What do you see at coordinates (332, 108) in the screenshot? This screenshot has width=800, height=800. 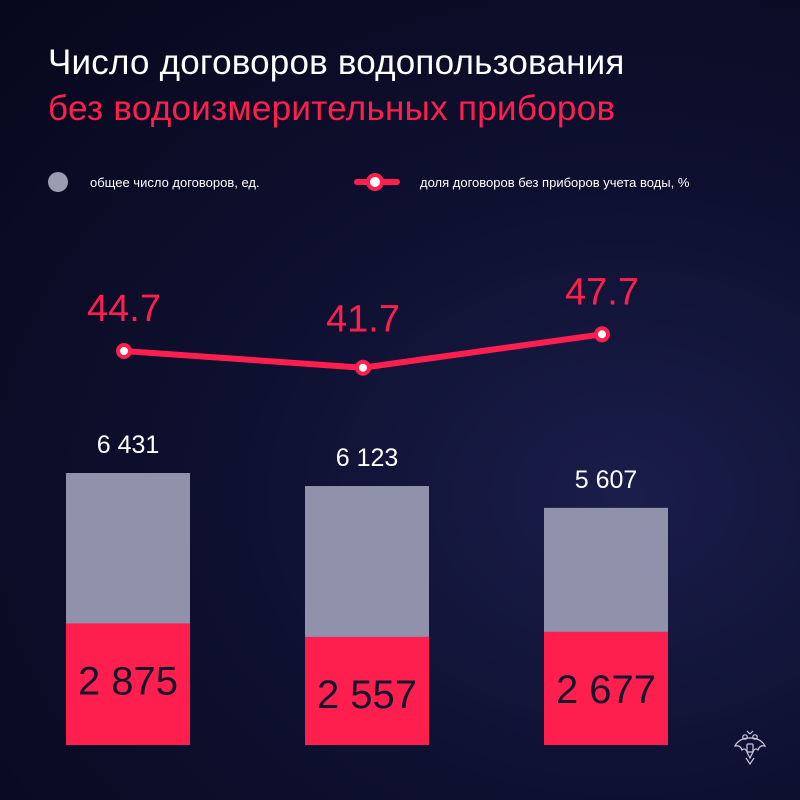 I see `chart-subtitle: без водоизмерительных приборов` at bounding box center [332, 108].